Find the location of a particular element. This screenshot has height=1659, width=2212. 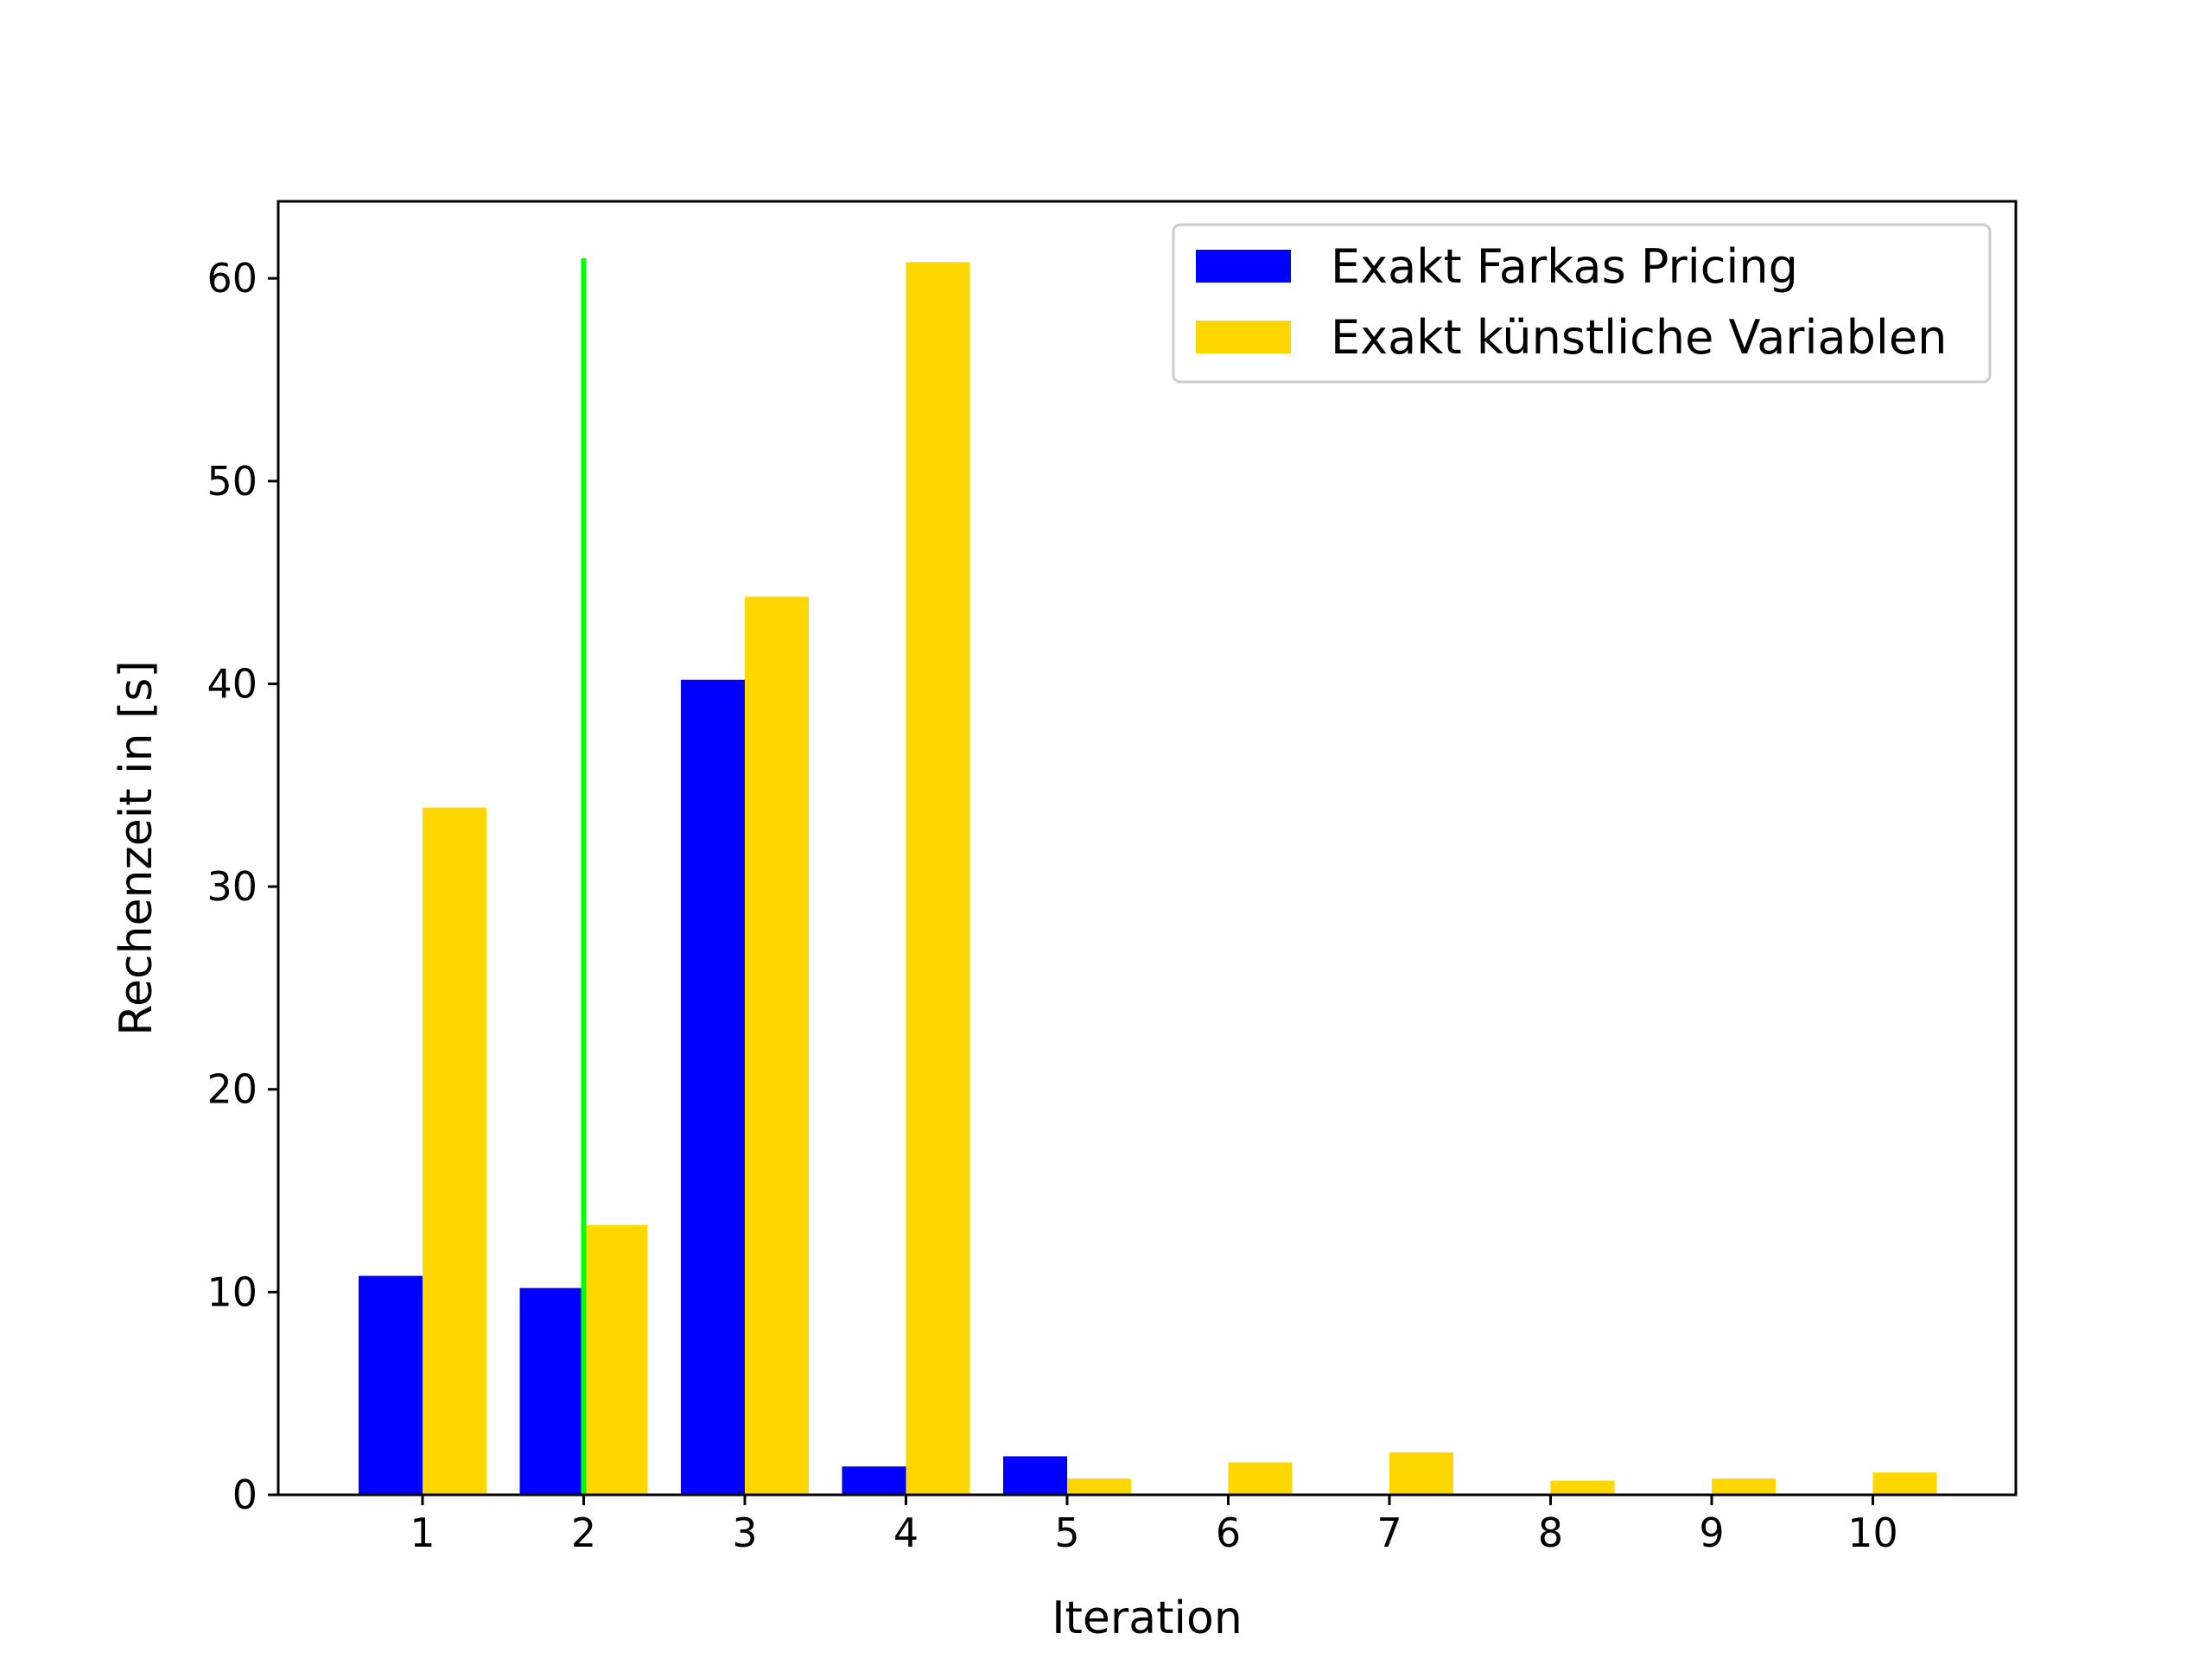

legend-box is located at coordinates (1582, 303).